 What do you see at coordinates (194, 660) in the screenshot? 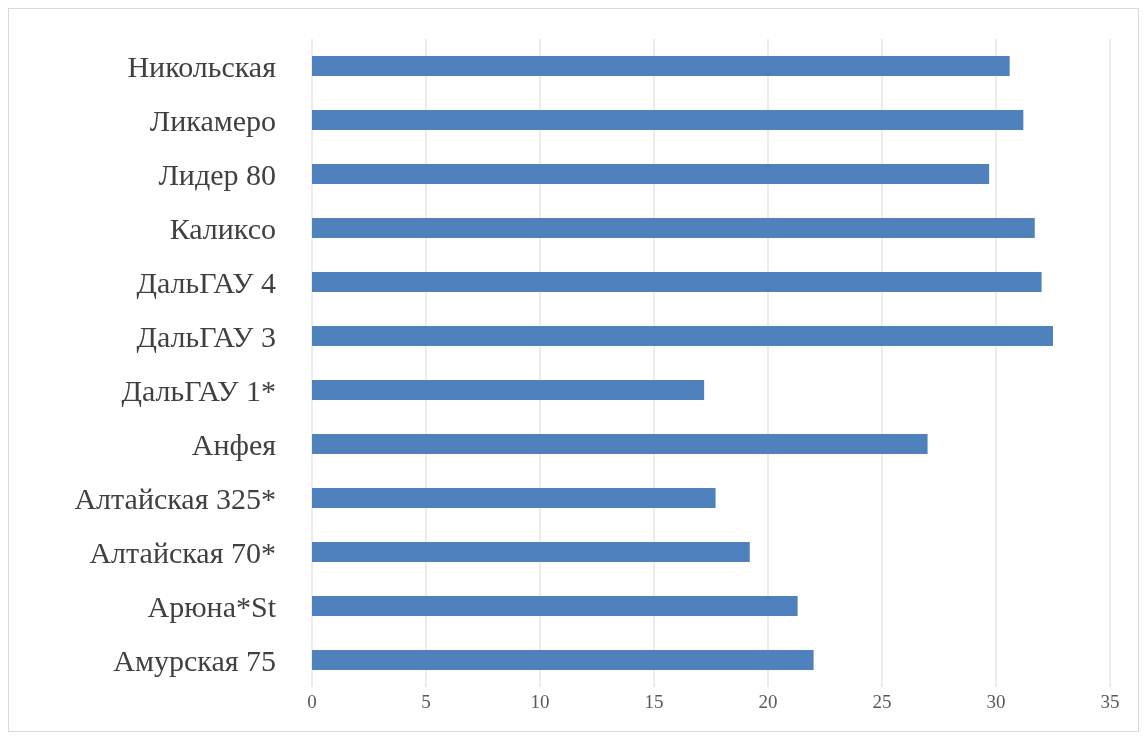
I see `y-tick-label: Амурская 75` at bounding box center [194, 660].